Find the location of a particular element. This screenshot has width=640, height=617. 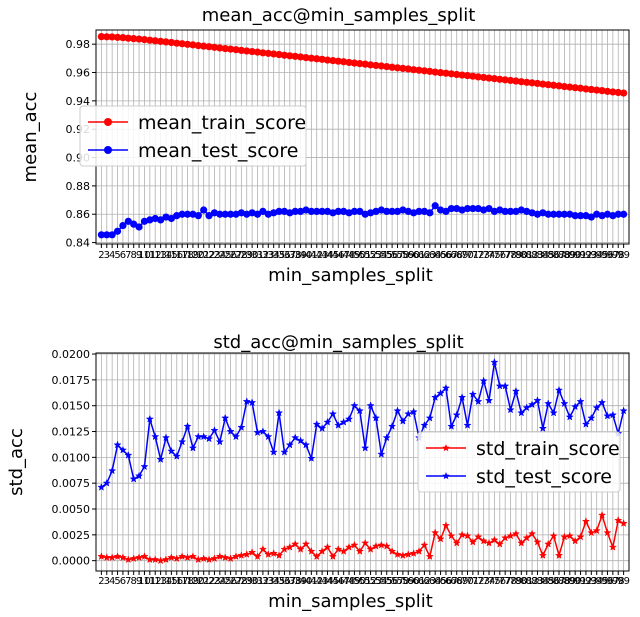

legend-box is located at coordinates (193, 136).